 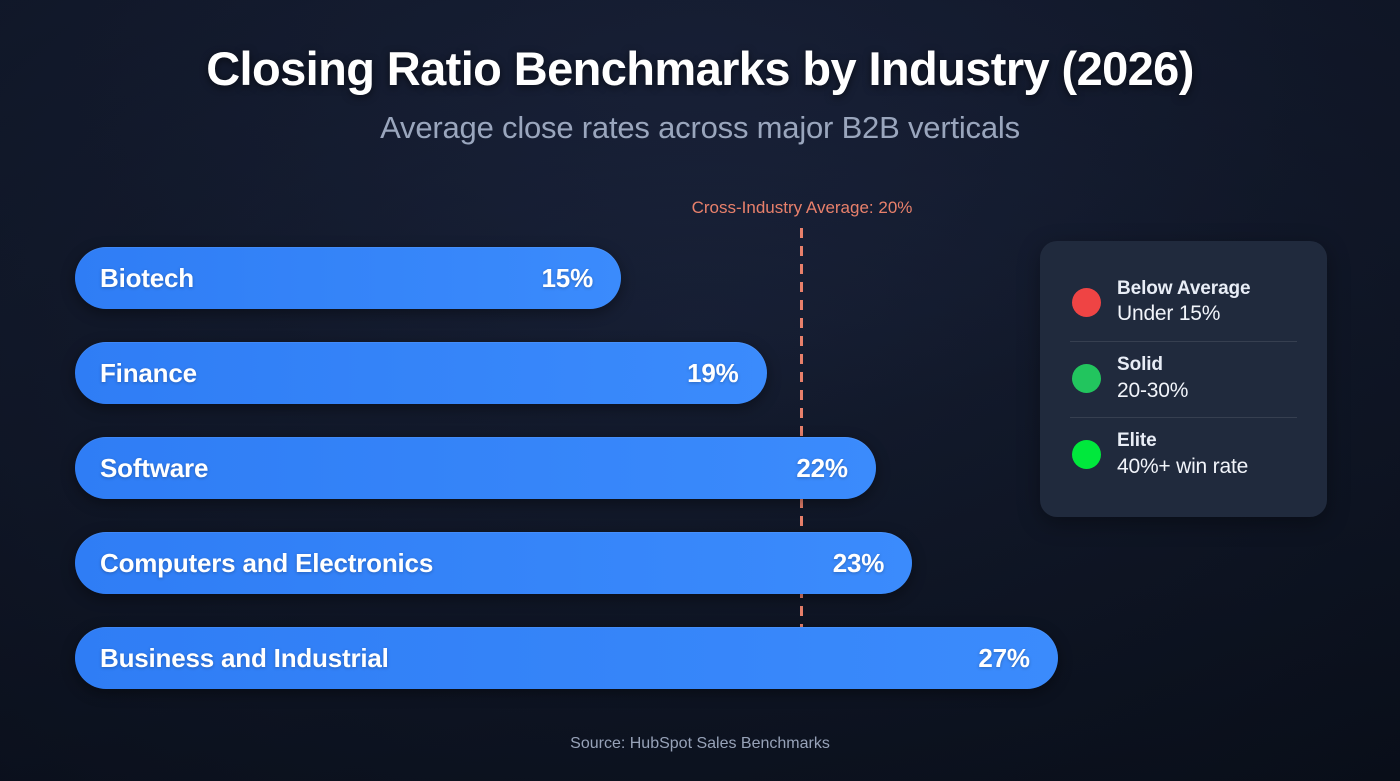 What do you see at coordinates (1140, 365) in the screenshot?
I see `legend-item-title: Solid` at bounding box center [1140, 365].